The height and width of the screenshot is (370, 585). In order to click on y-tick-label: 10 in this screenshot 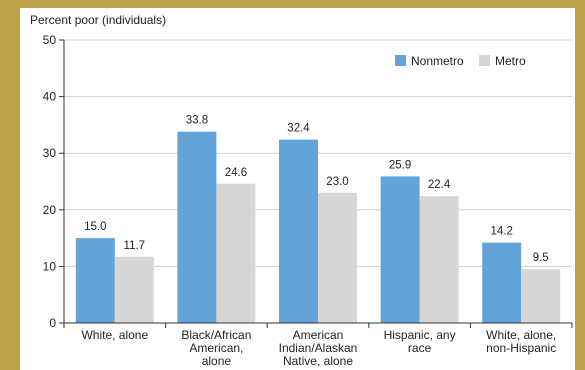, I will do `click(50, 266)`.